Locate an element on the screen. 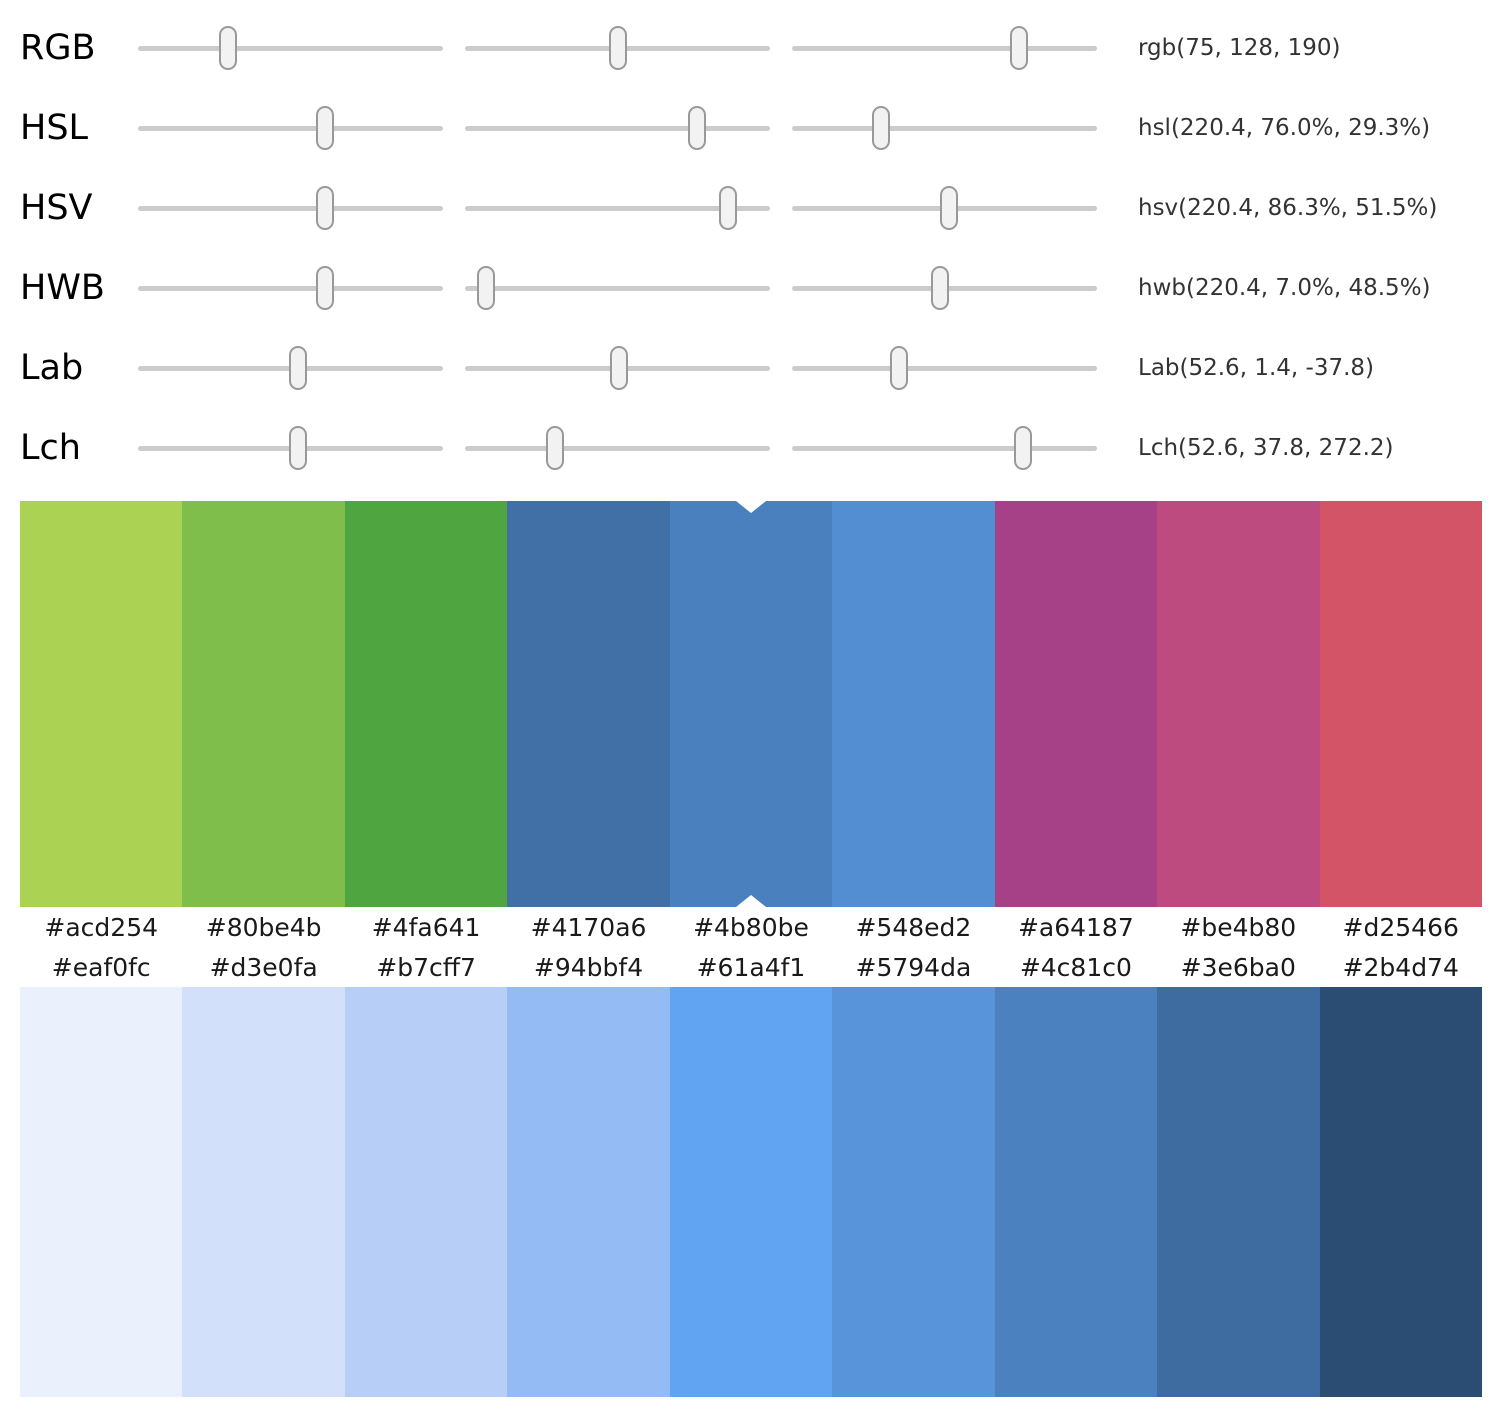 The width and height of the screenshot is (1501, 1415). selection-notch-bottom-icon is located at coordinates (750, 901).